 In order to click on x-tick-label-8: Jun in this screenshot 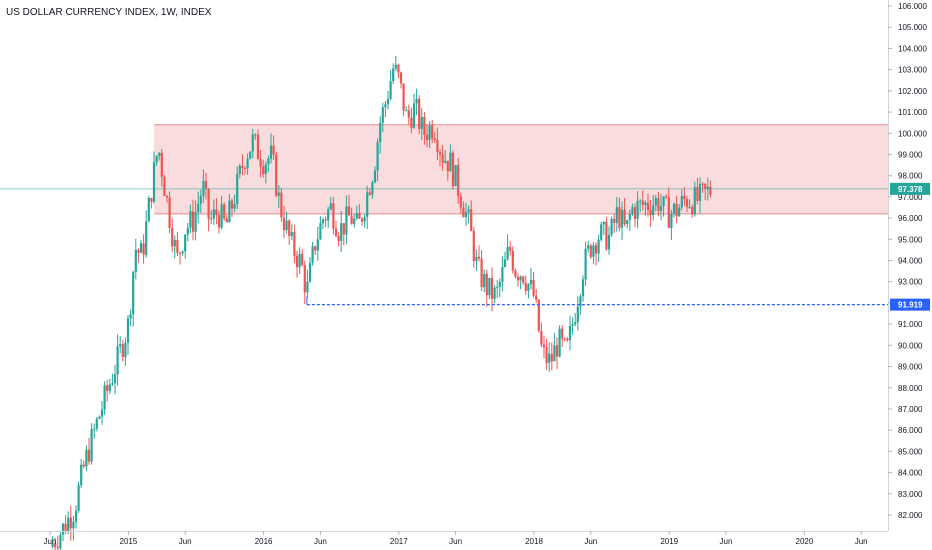, I will do `click(590, 541)`.